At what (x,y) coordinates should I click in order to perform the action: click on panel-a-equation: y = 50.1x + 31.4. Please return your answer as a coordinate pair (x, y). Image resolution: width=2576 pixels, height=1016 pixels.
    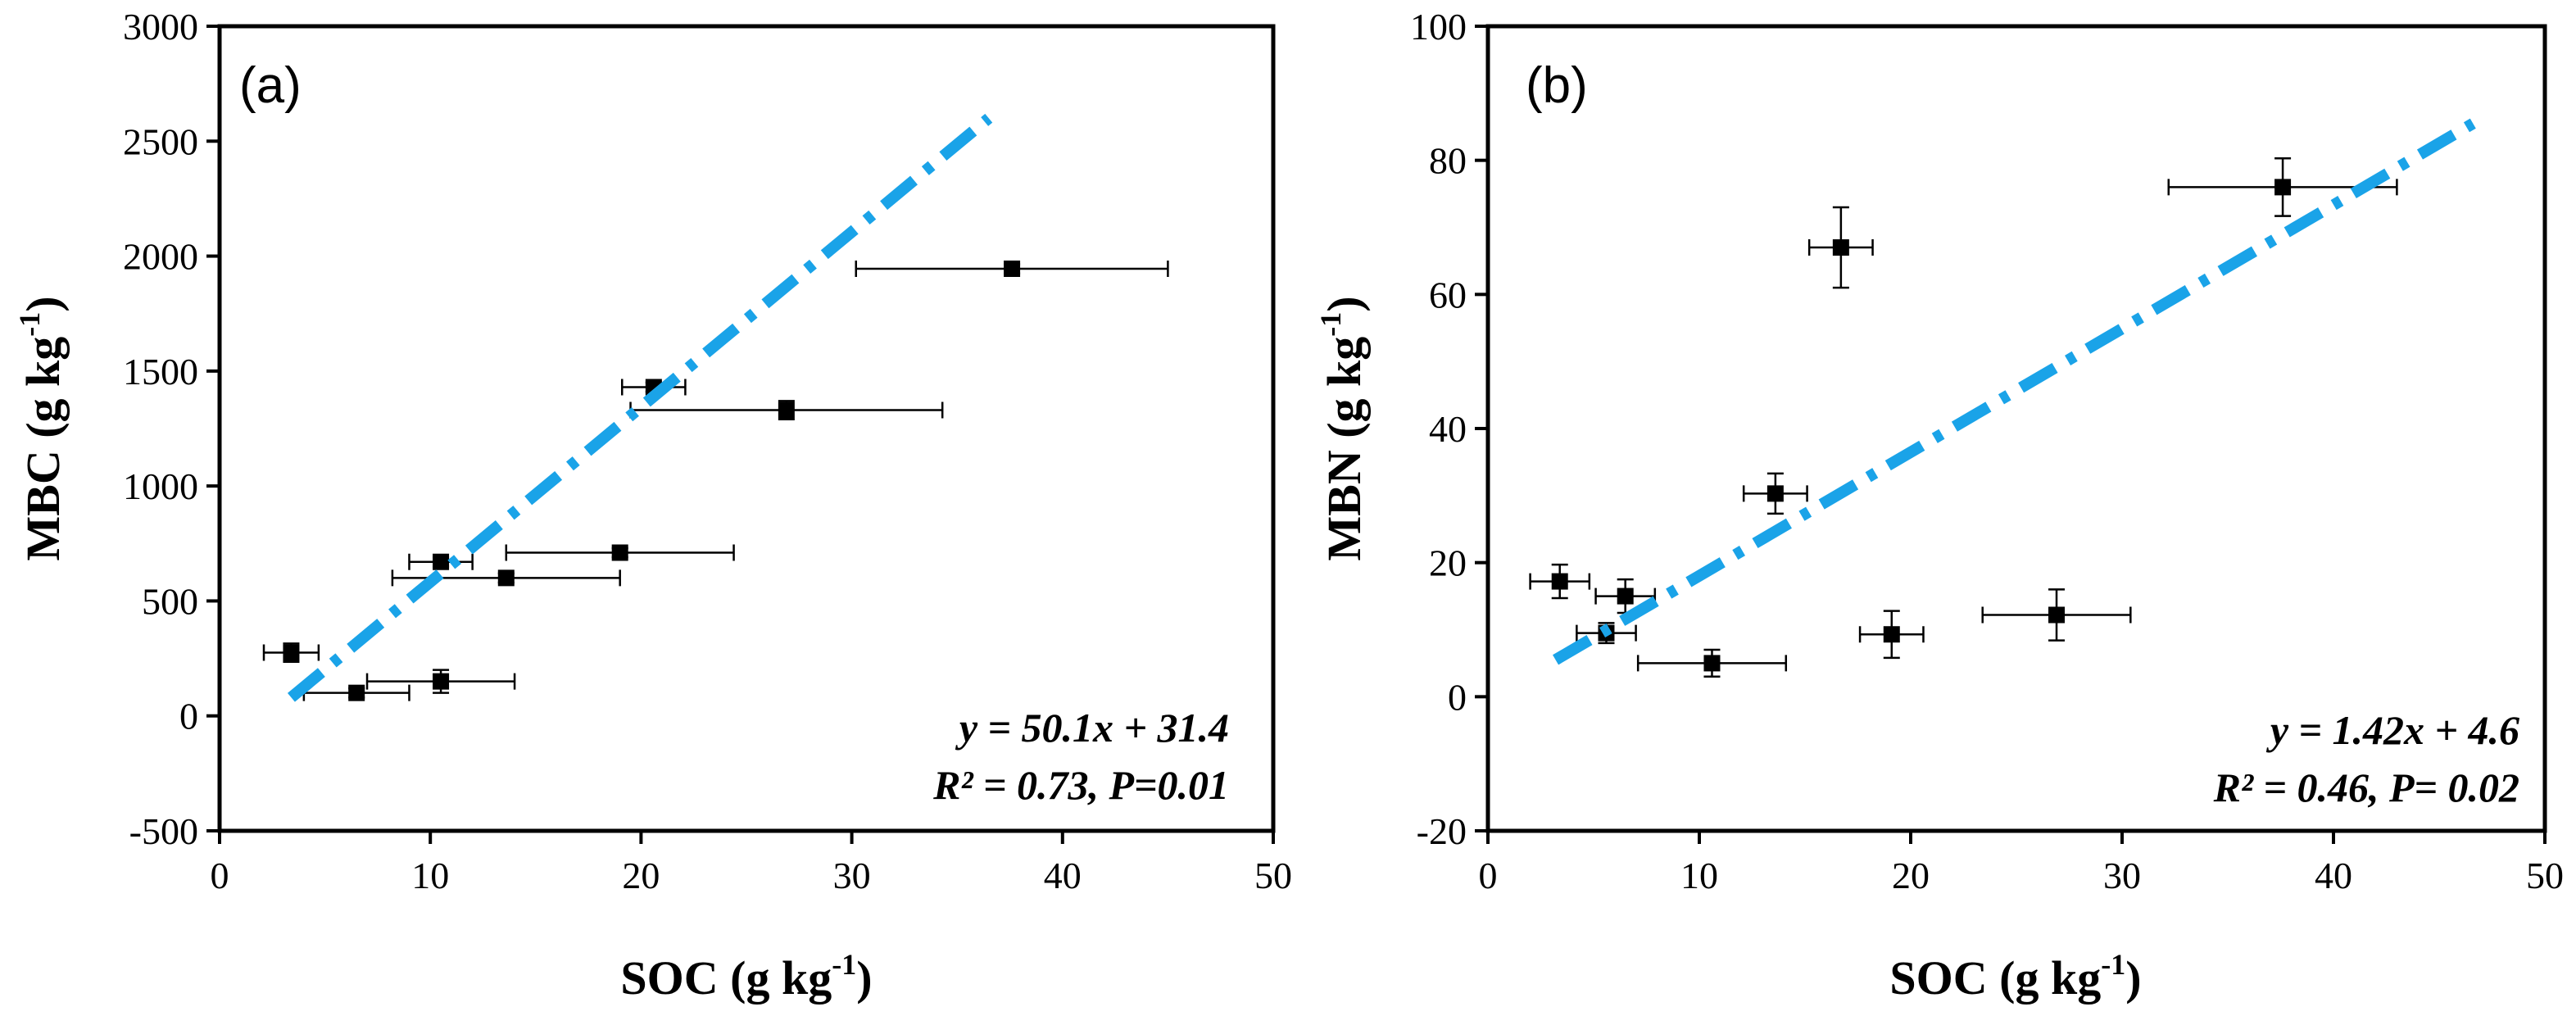
    Looking at the image, I should click on (1092, 728).